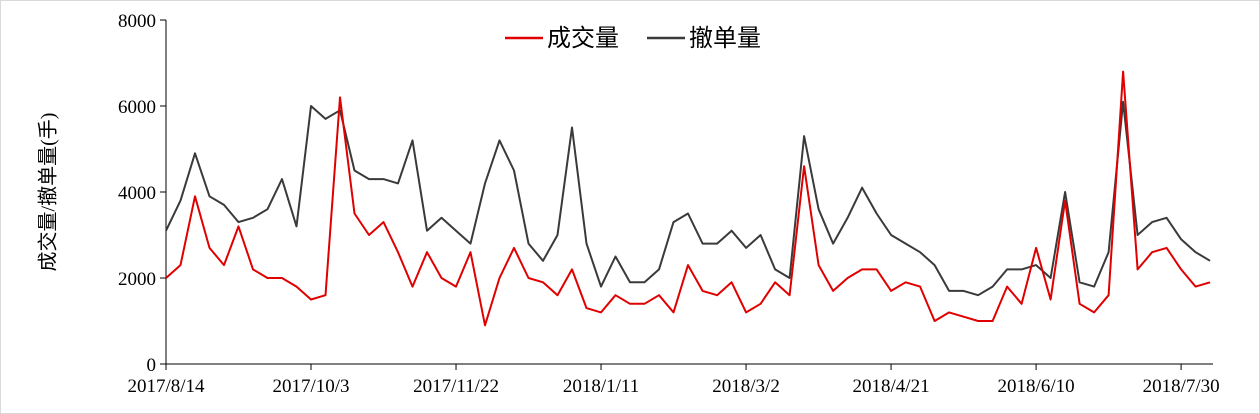 This screenshot has width=1260, height=414. What do you see at coordinates (310, 386) in the screenshot?
I see `x-tick-label: 2017/10/3` at bounding box center [310, 386].